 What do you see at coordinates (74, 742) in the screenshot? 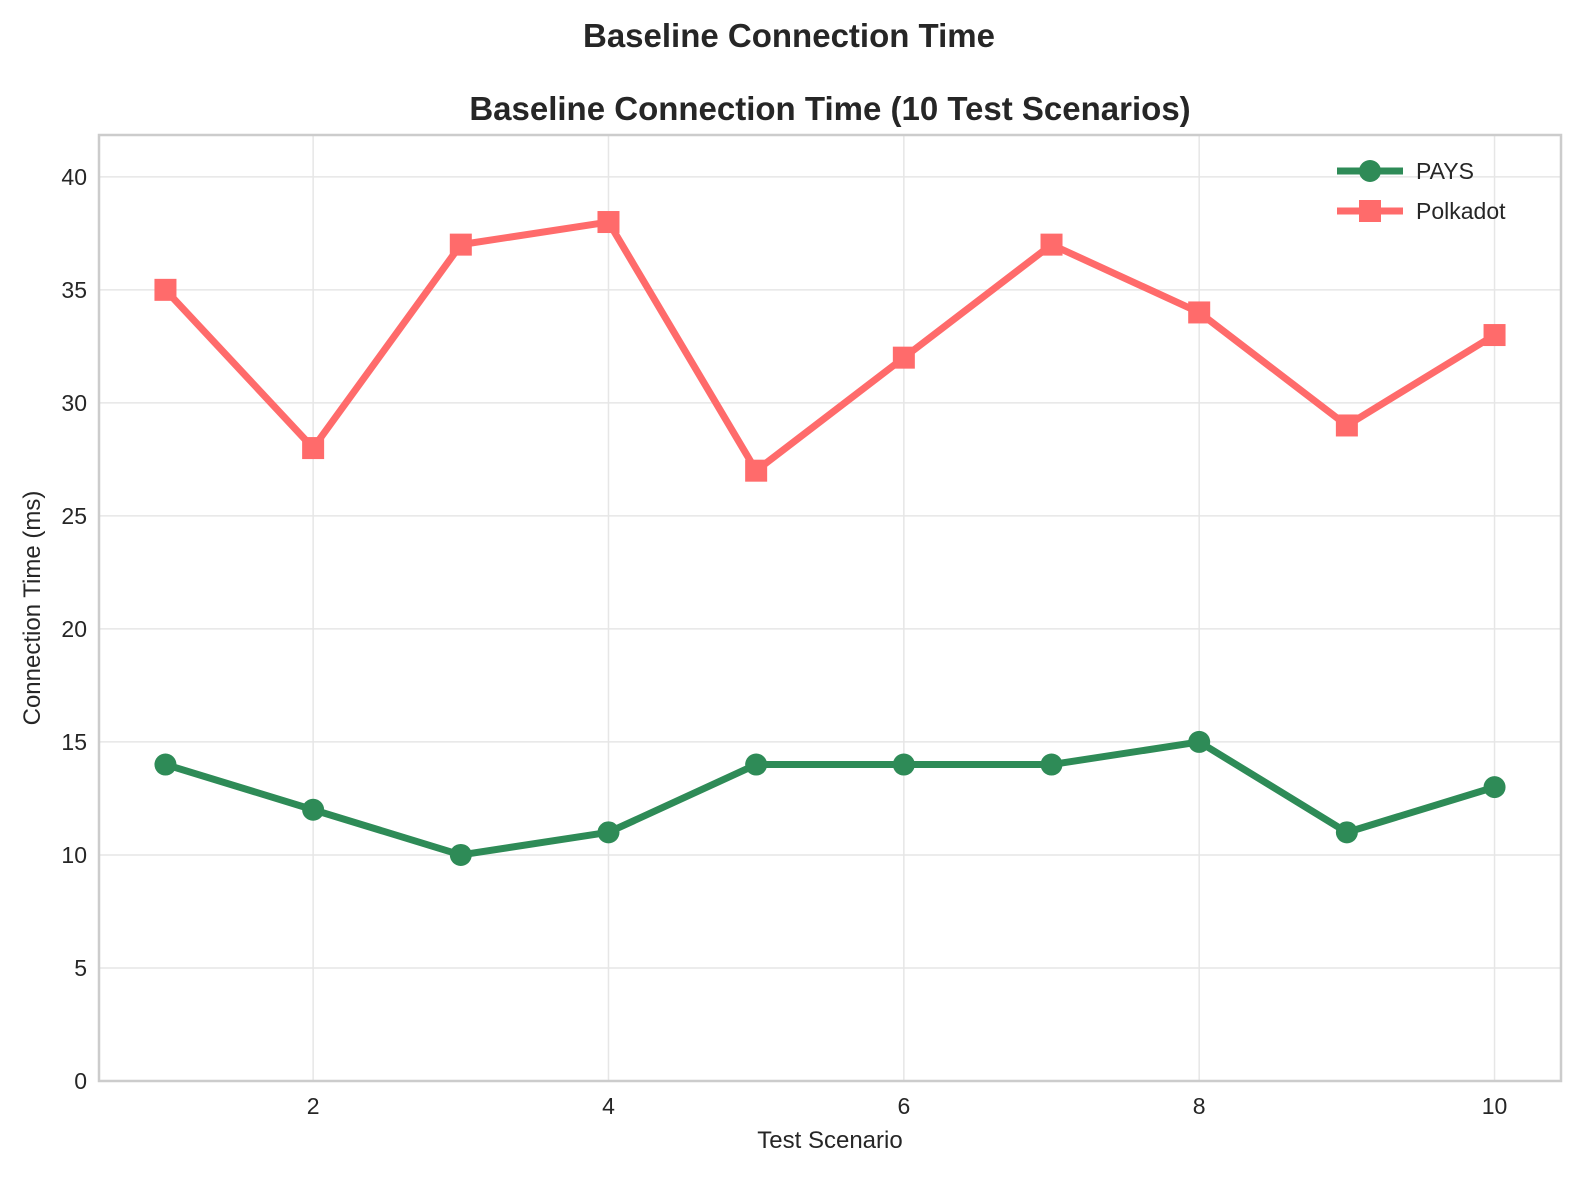
I see `y-tick-label: 15` at bounding box center [74, 742].